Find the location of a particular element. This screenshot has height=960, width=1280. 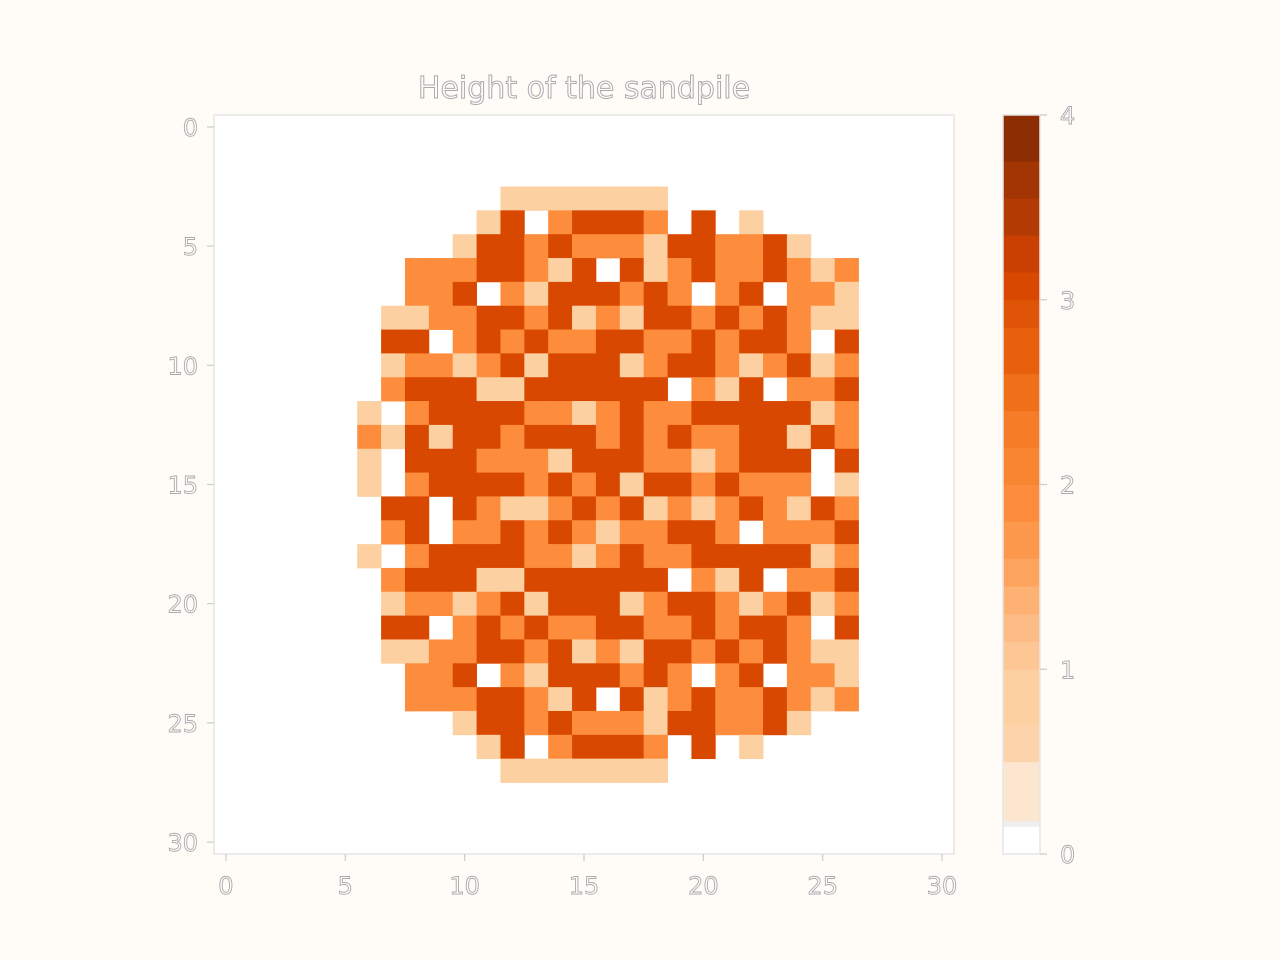

y-tick-label: 0 is located at coordinates (190, 128).